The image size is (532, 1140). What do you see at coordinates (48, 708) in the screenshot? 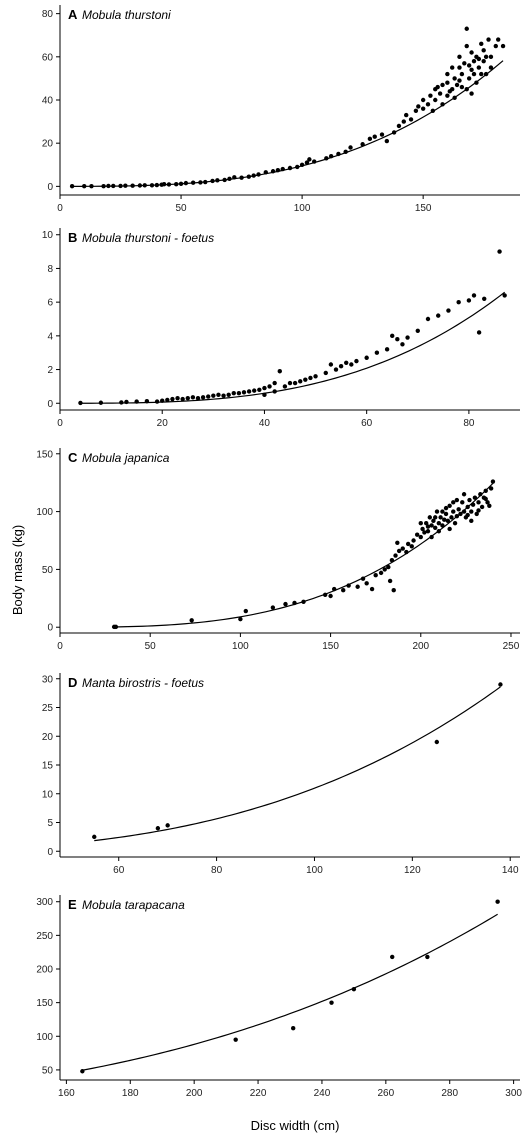
I see `panel-d-y-tick-label: 25` at bounding box center [48, 708].